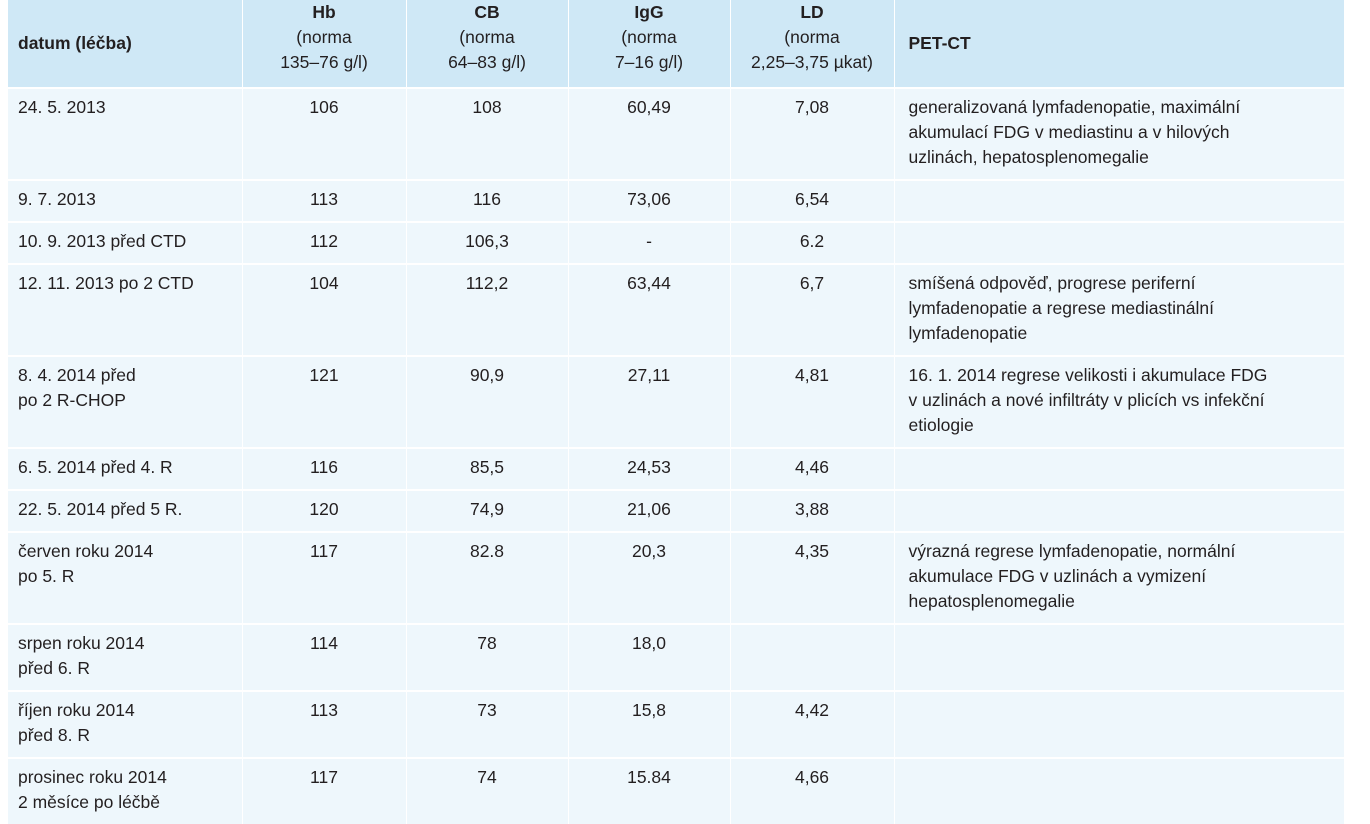 This screenshot has width=1370, height=824. I want to click on cell-date: 24. 5. 2013, so click(125, 133).